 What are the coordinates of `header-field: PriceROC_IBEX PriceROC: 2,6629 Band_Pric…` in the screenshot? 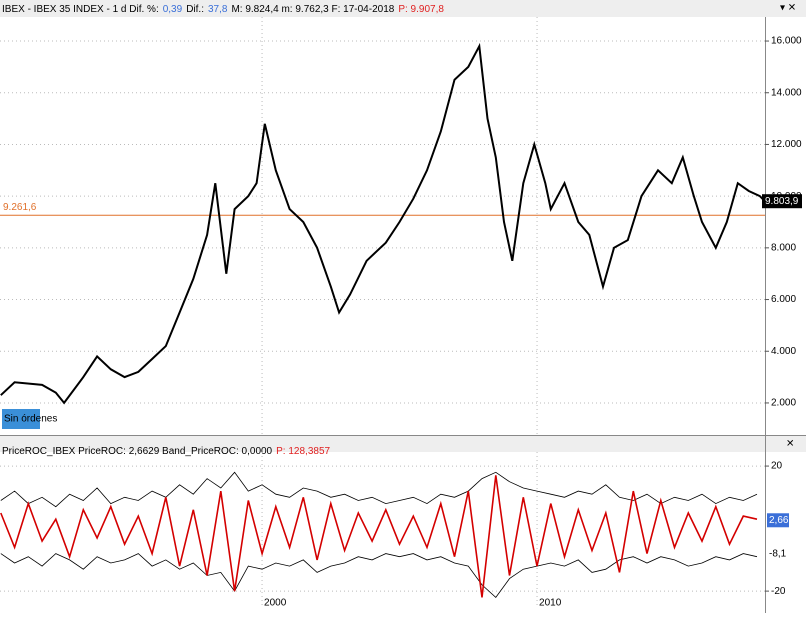 It's located at (137, 451).